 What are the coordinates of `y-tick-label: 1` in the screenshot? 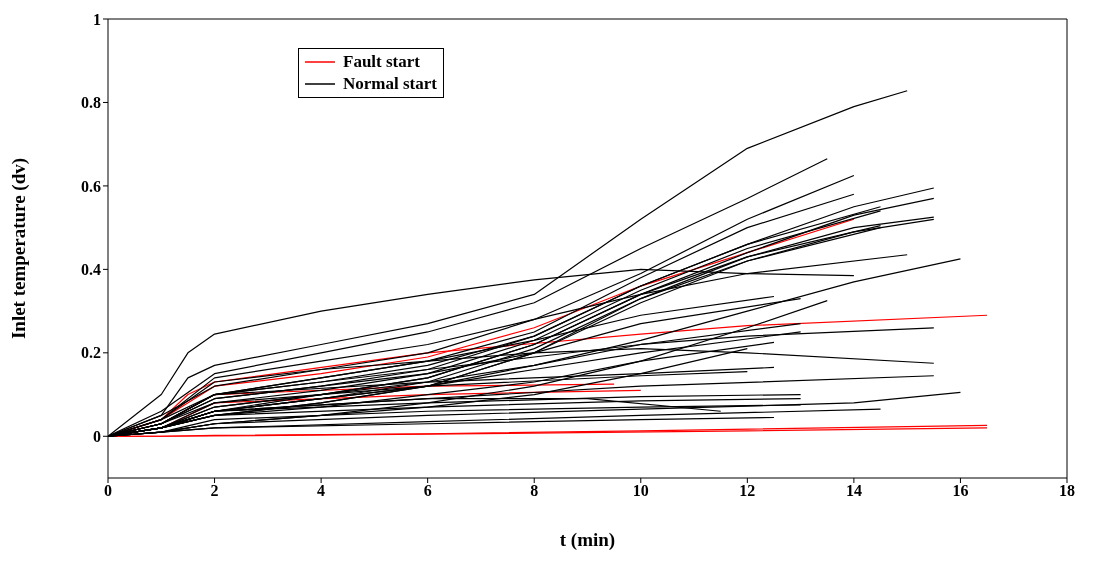 It's located at (97, 19).